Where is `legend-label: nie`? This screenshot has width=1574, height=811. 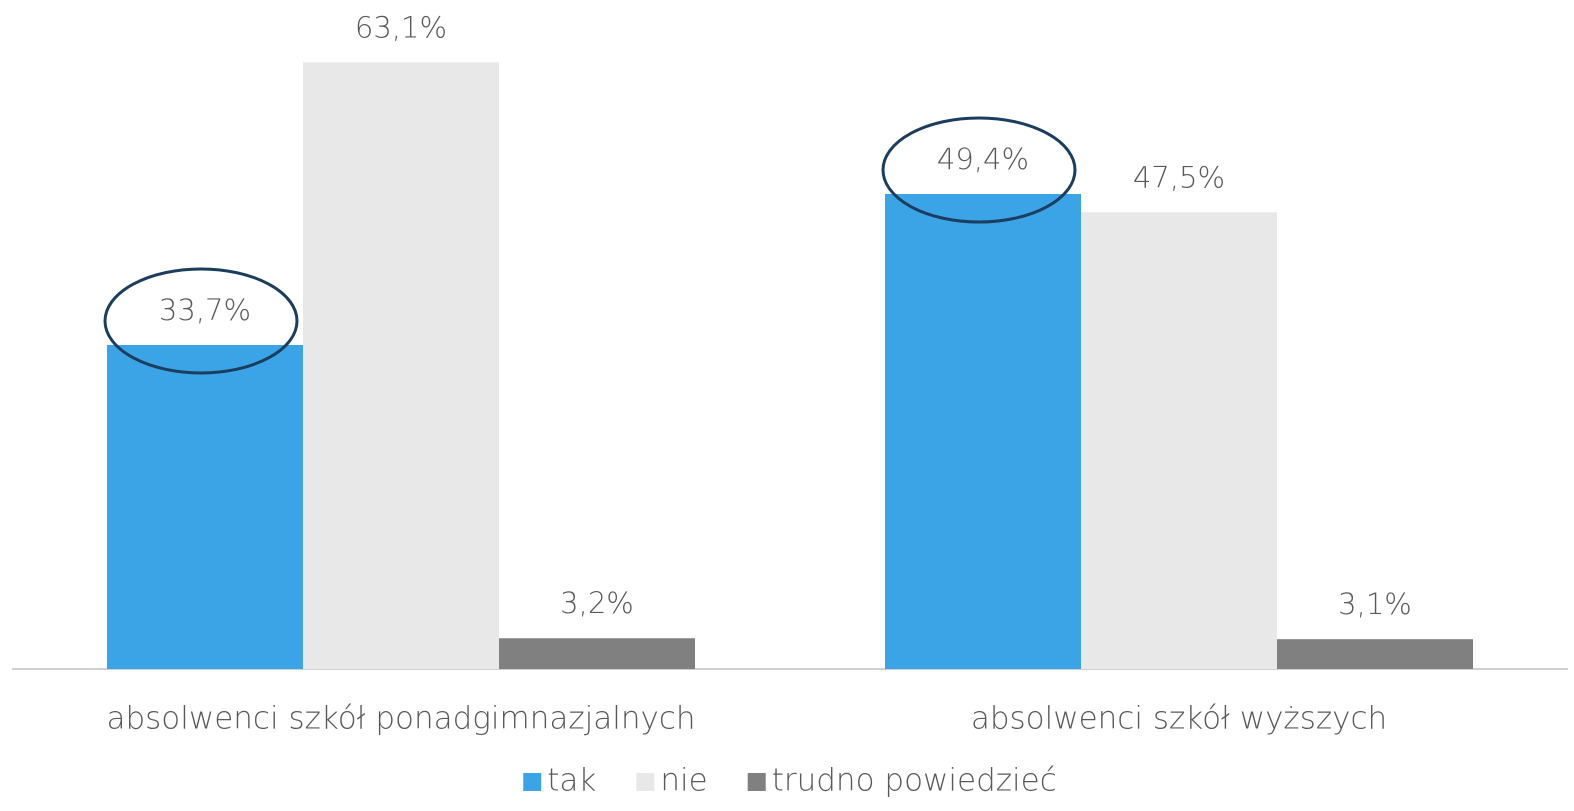 legend-label: nie is located at coordinates (683, 781).